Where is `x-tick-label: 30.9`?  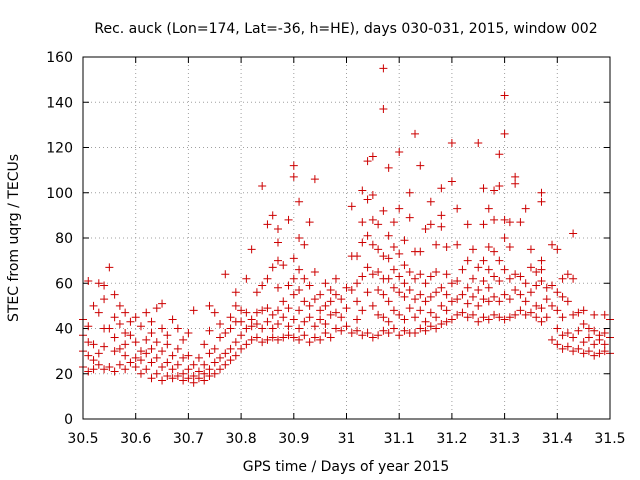 x-tick-label: 30.9 is located at coordinates (293, 439).